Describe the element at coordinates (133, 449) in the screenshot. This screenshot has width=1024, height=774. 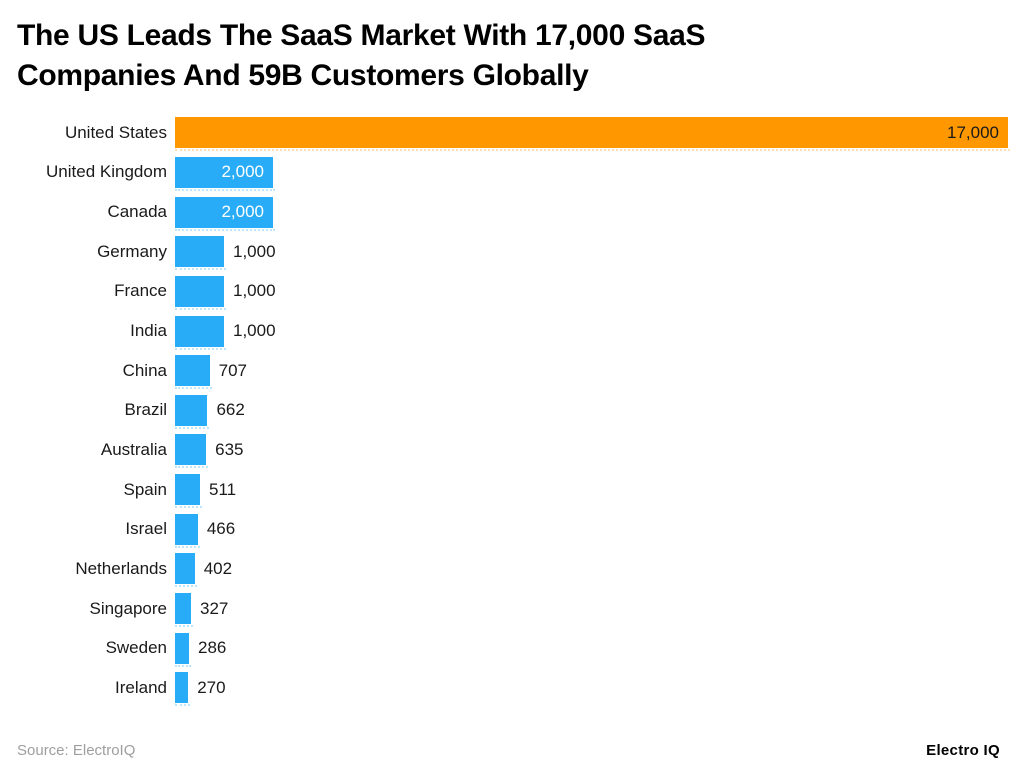
I see `category-label: Australia` at that location.